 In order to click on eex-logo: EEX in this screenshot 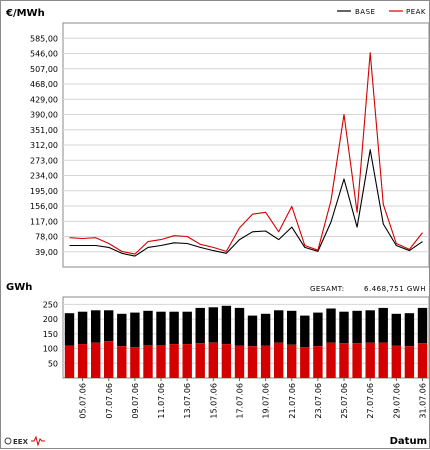, I will do `click(24, 441)`.